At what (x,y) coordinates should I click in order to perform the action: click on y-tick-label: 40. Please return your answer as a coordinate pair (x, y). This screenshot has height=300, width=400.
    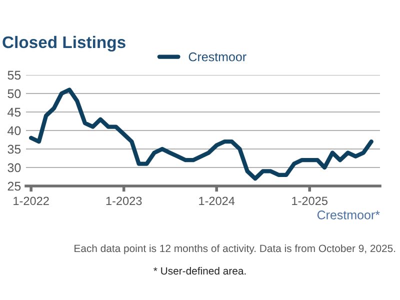
    Looking at the image, I should click on (14, 131).